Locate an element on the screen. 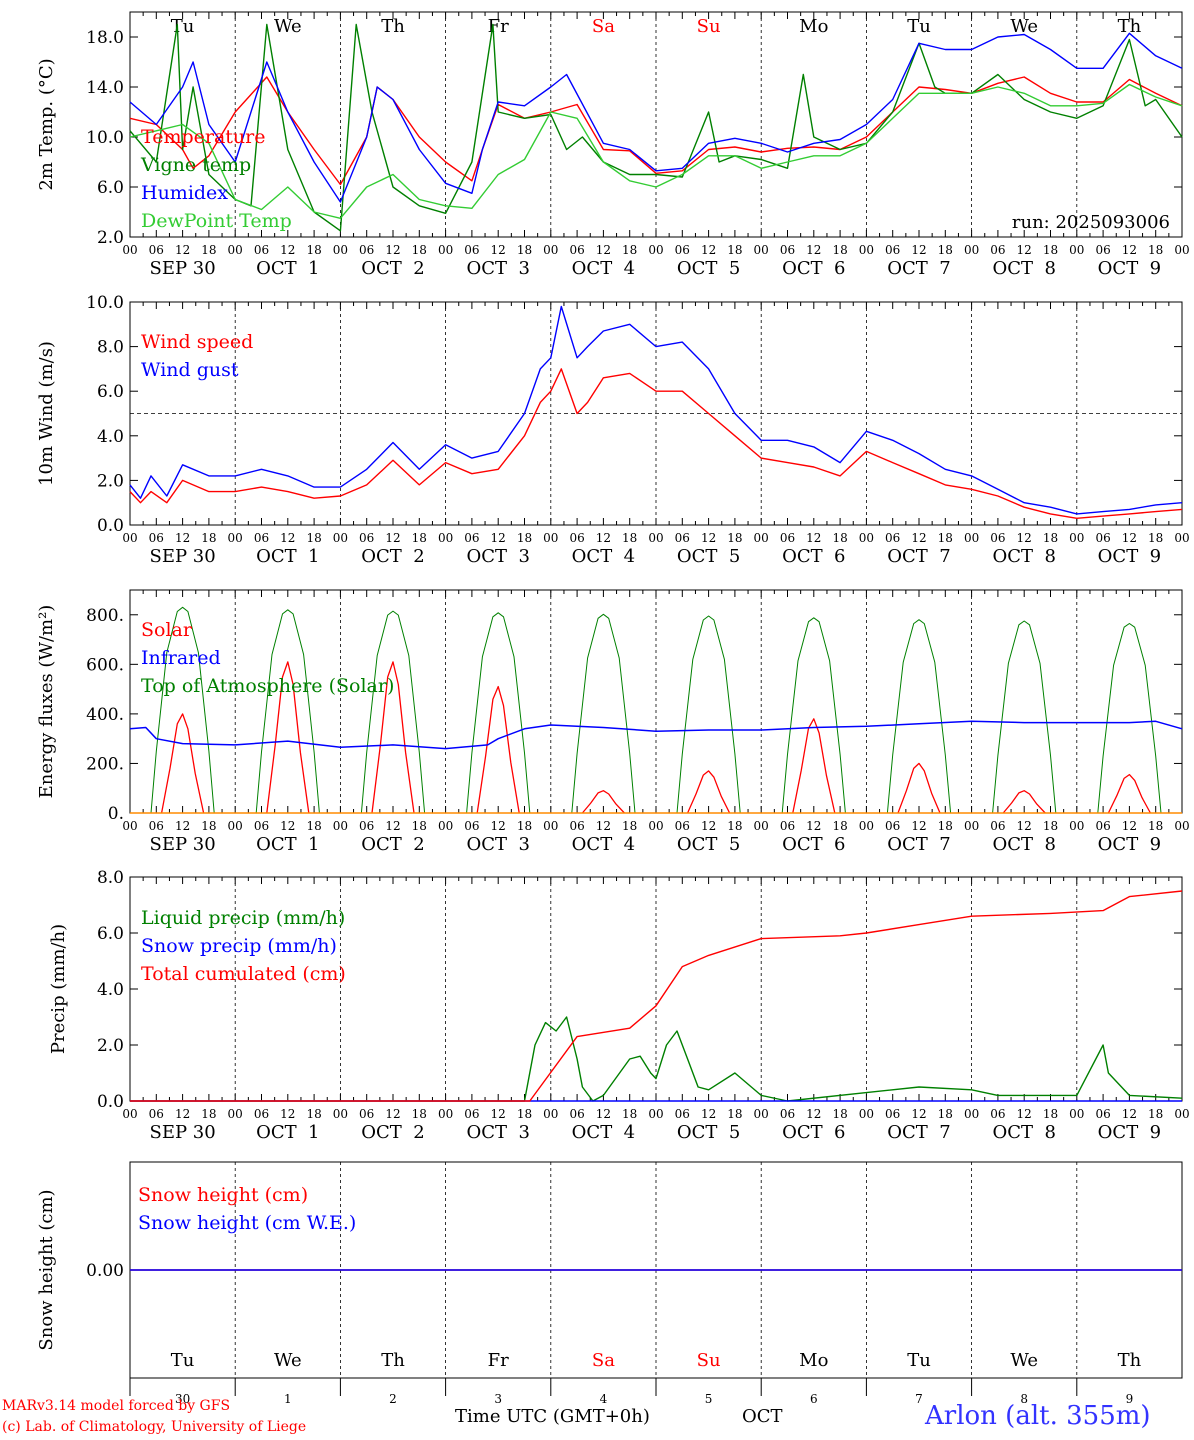 The height and width of the screenshot is (1440, 1194). day-number: 3 is located at coordinates (498, 1399).